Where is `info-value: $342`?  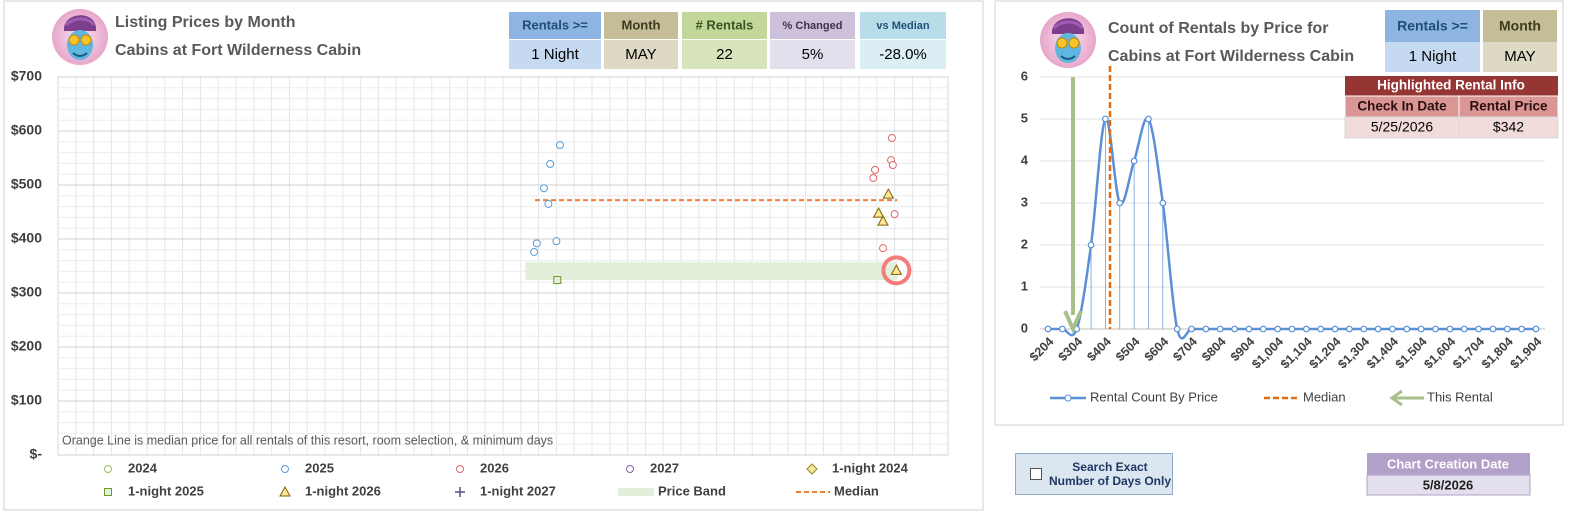 info-value: $342 is located at coordinates (1508, 127).